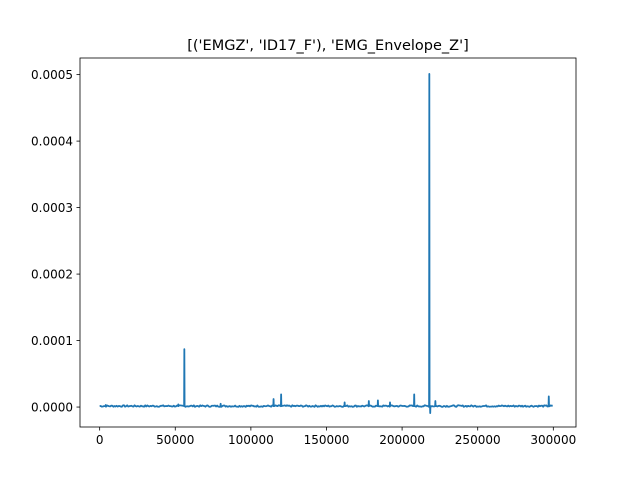  I want to click on x-tick-label: 100000, so click(251, 440).